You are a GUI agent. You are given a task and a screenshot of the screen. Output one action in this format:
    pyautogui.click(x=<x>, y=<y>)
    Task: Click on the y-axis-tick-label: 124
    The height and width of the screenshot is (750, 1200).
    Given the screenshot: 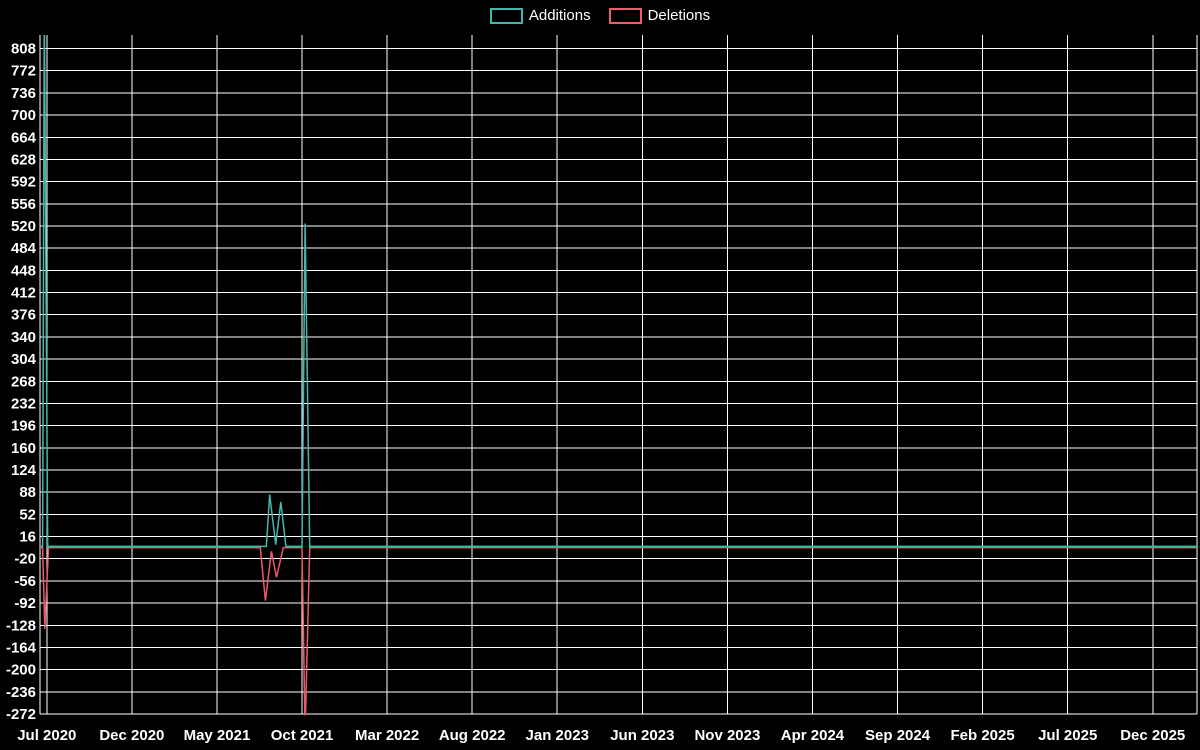 What is the action you would take?
    pyautogui.click(x=24, y=470)
    